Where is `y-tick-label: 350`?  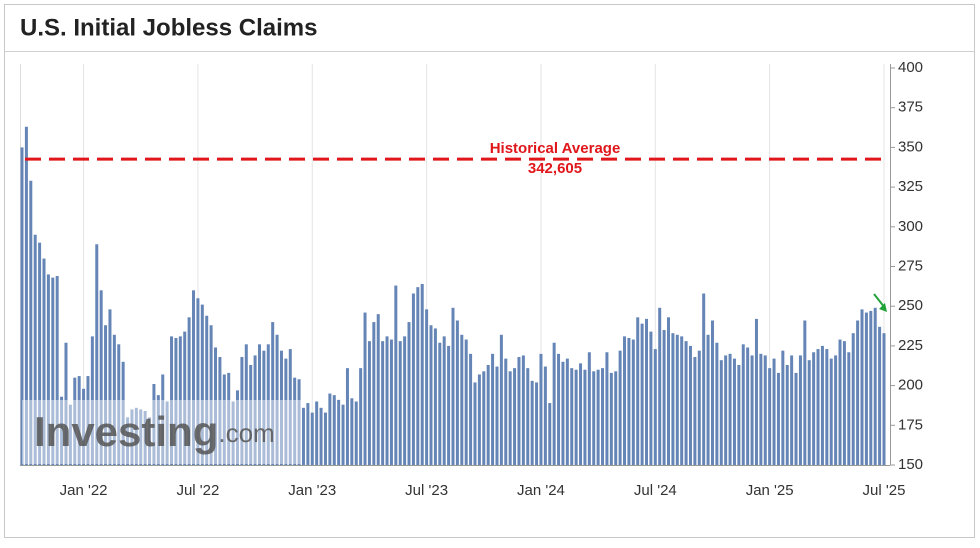 y-tick-label: 350 is located at coordinates (910, 146).